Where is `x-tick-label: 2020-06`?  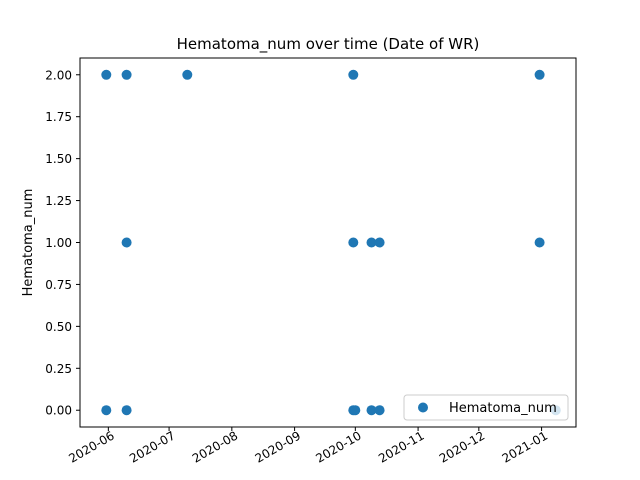
x-tick-label: 2020-06 is located at coordinates (91, 446).